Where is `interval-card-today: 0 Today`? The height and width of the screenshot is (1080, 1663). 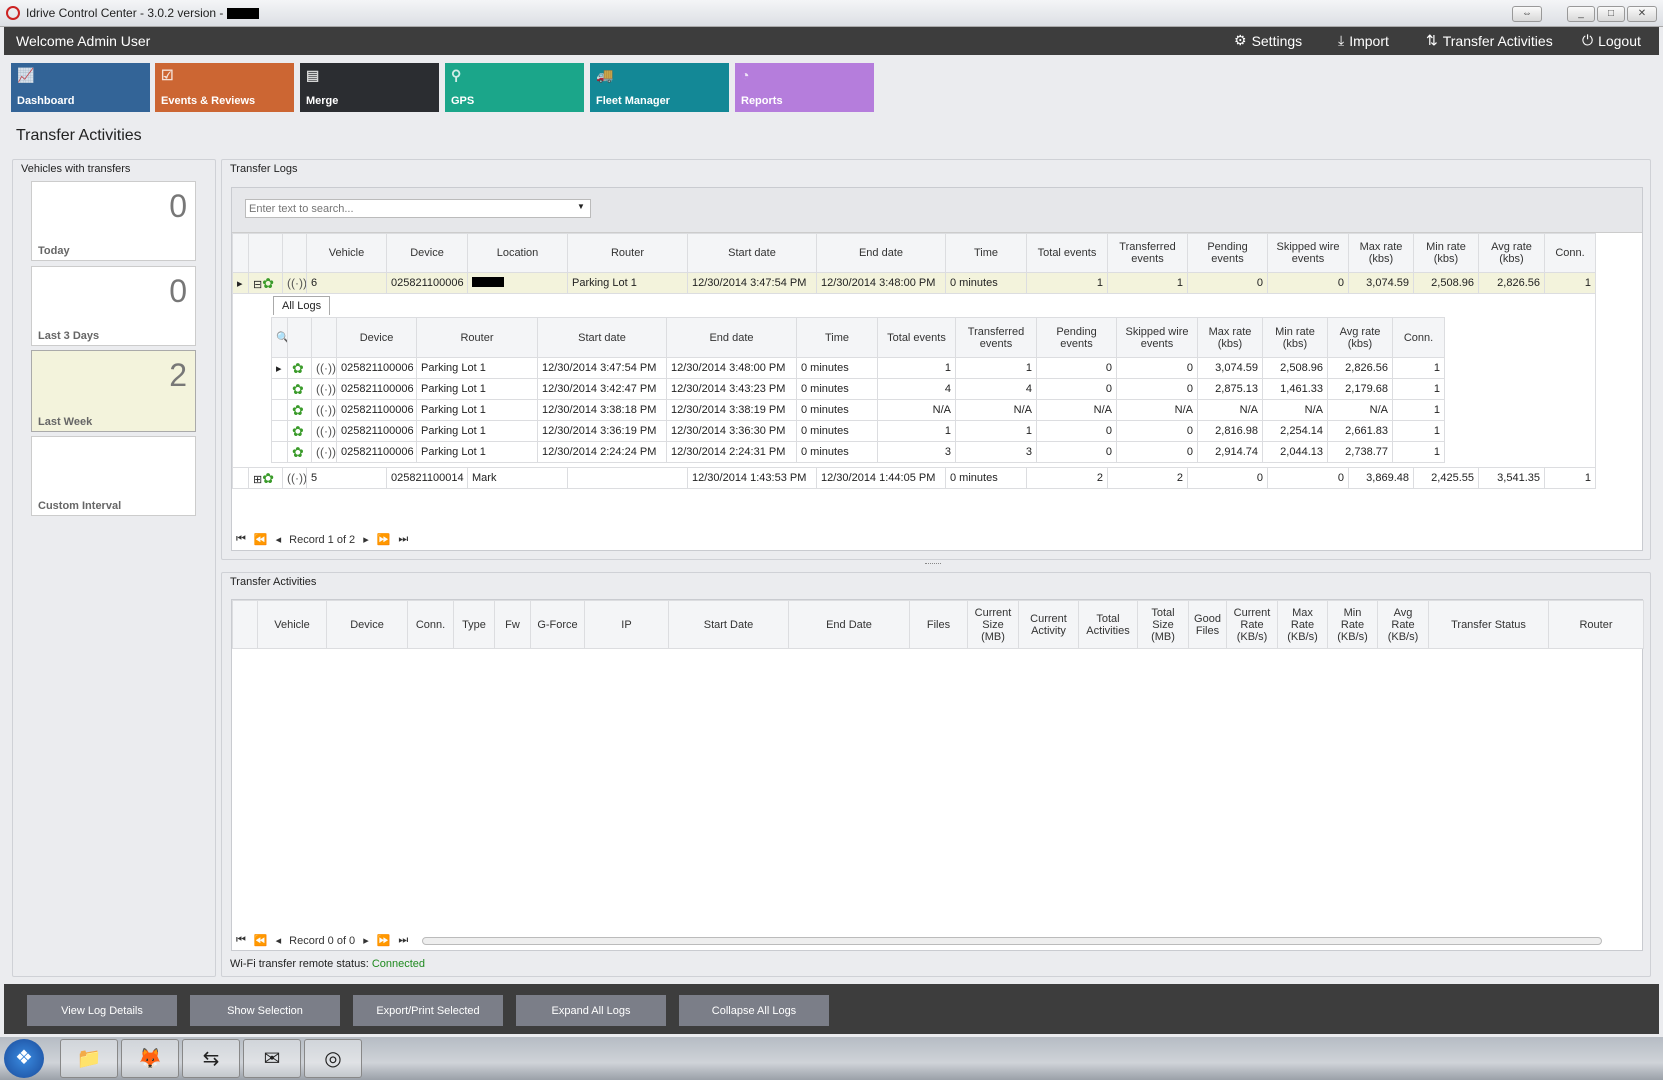
interval-card-today: 0 Today is located at coordinates (113, 221).